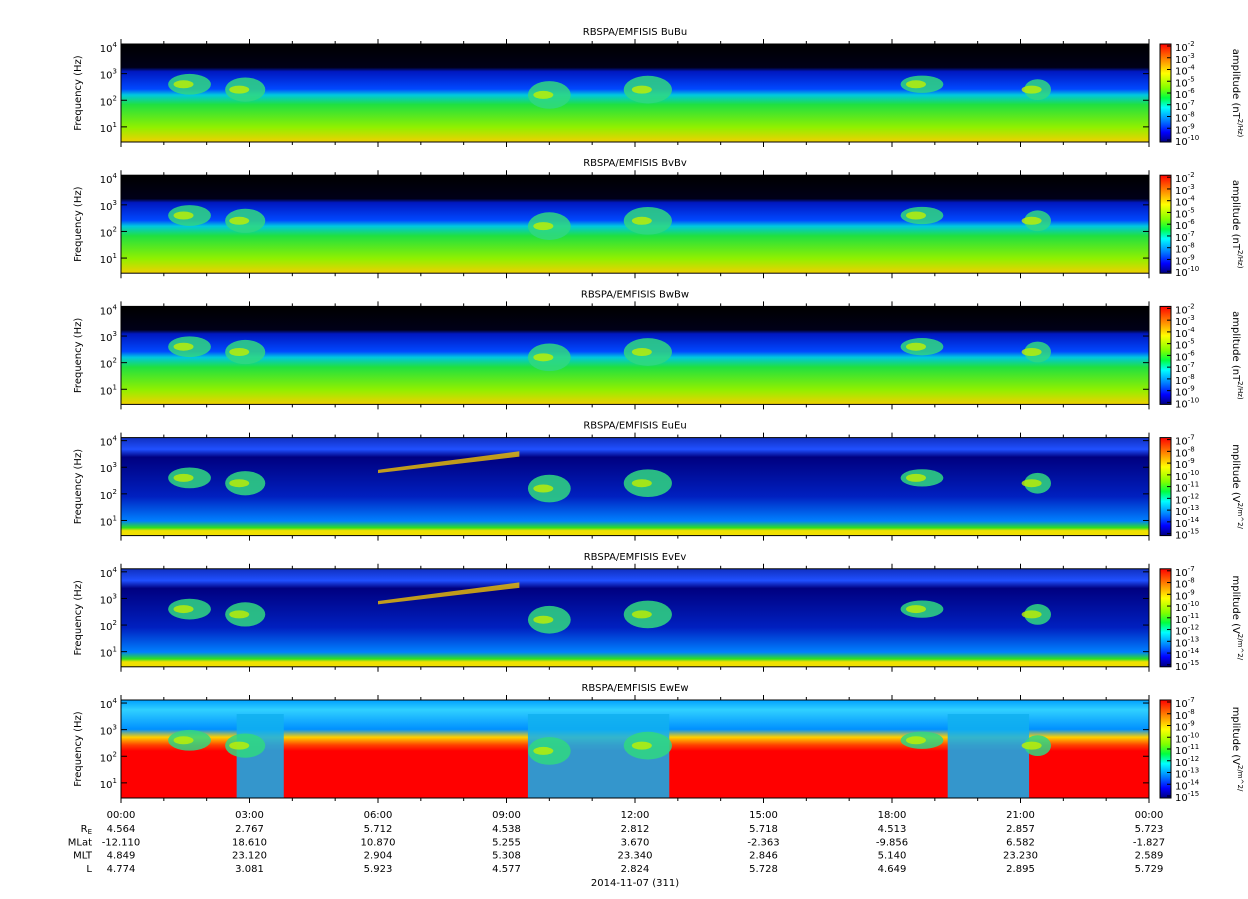 The width and height of the screenshot is (1248, 899). What do you see at coordinates (1149, 869) in the screenshot?
I see `ephemeris-value: 5.729` at bounding box center [1149, 869].